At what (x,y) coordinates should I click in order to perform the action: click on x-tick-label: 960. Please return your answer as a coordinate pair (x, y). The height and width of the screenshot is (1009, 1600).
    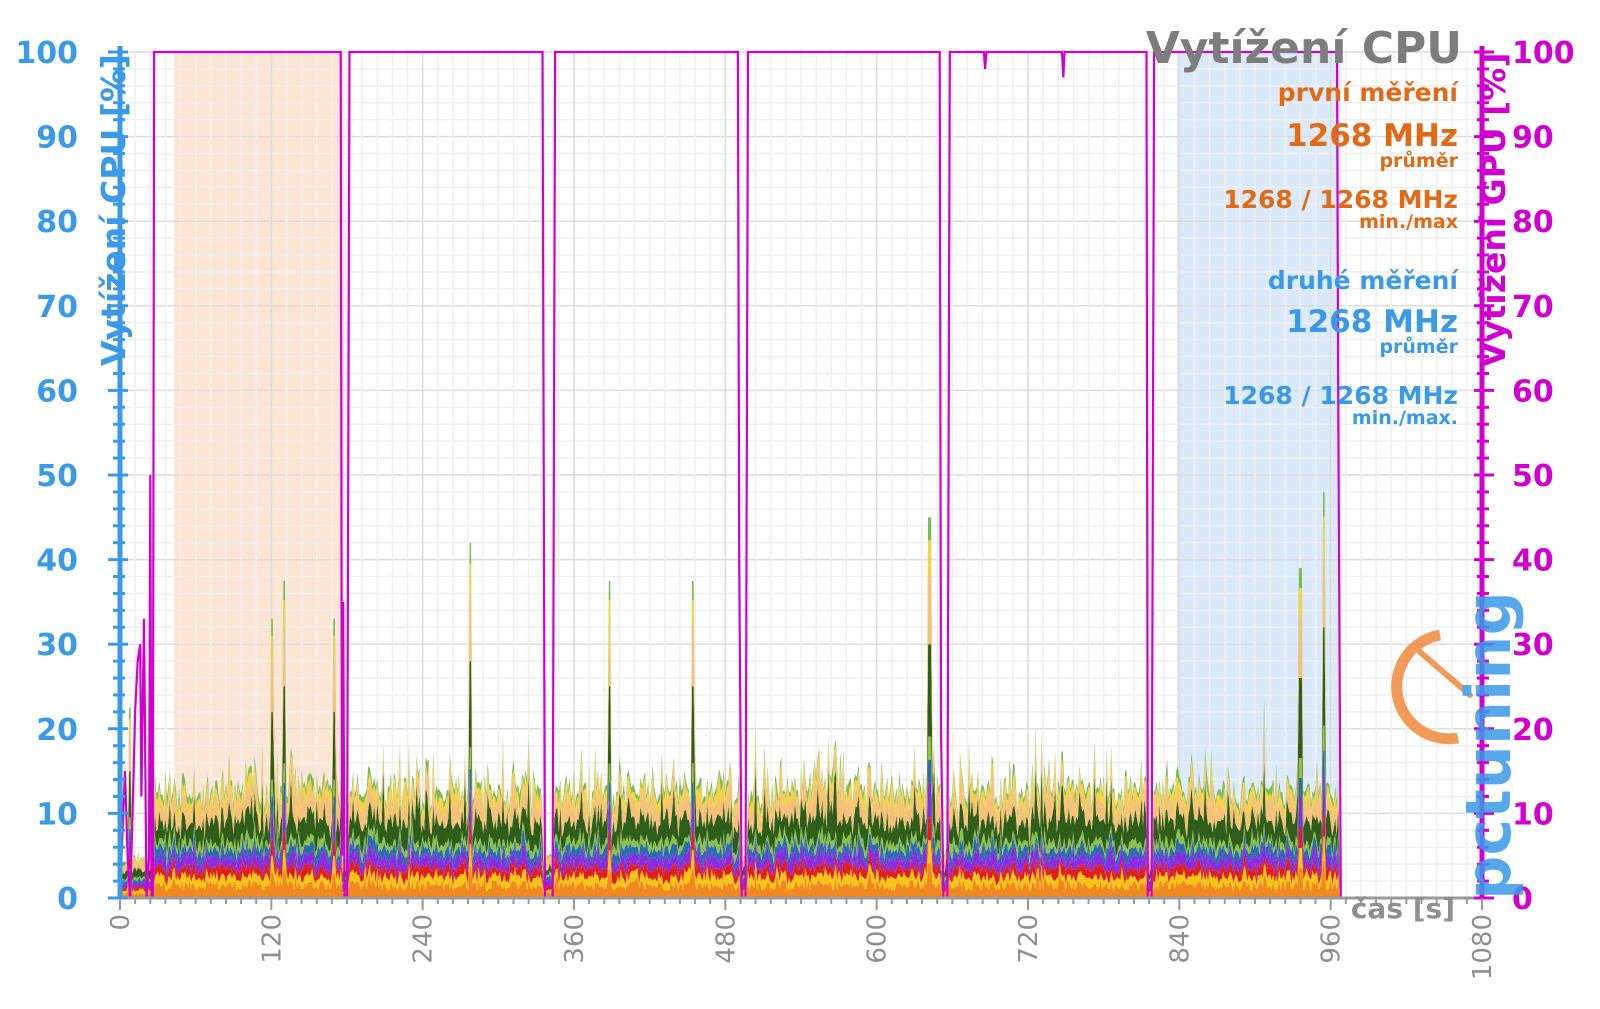
    Looking at the image, I should click on (1332, 939).